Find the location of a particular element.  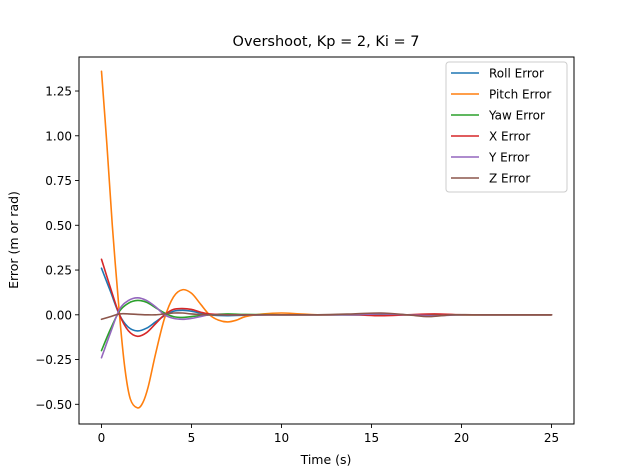

x-tick-label: 20 is located at coordinates (461, 438).